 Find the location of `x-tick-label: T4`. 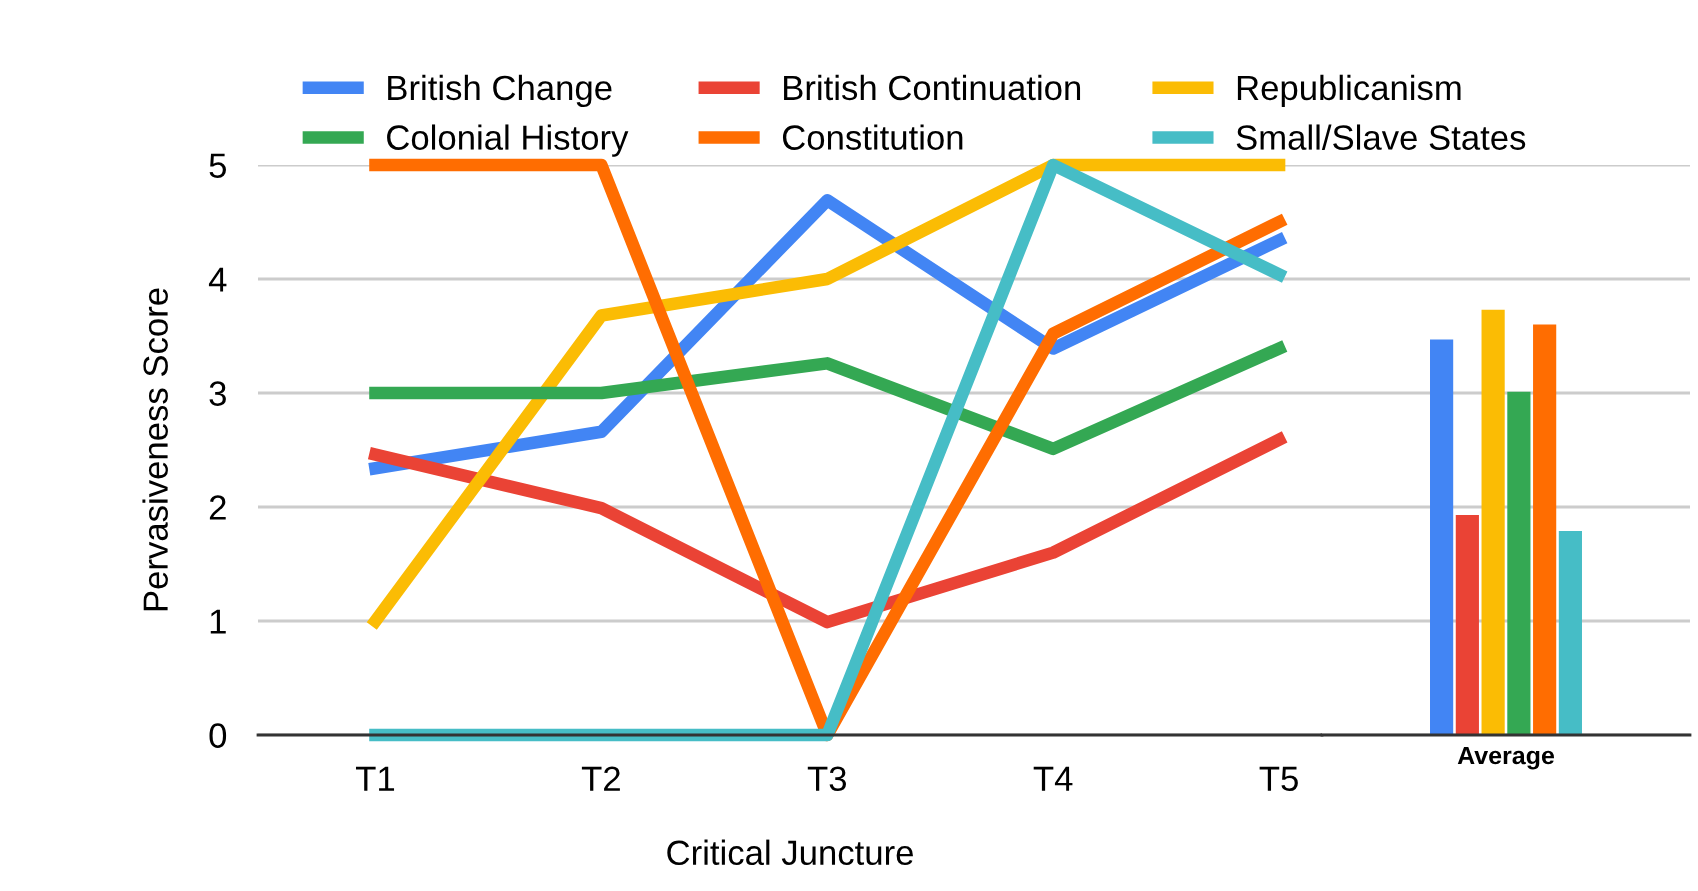

x-tick-label: T4 is located at coordinates (1053, 778).